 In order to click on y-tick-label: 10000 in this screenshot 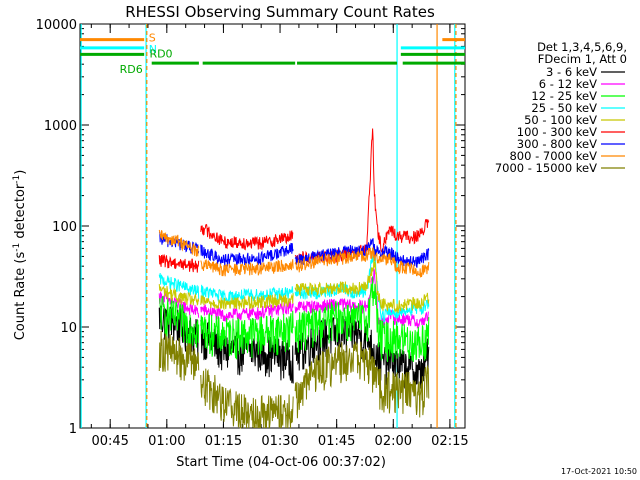, I will do `click(56, 25)`.